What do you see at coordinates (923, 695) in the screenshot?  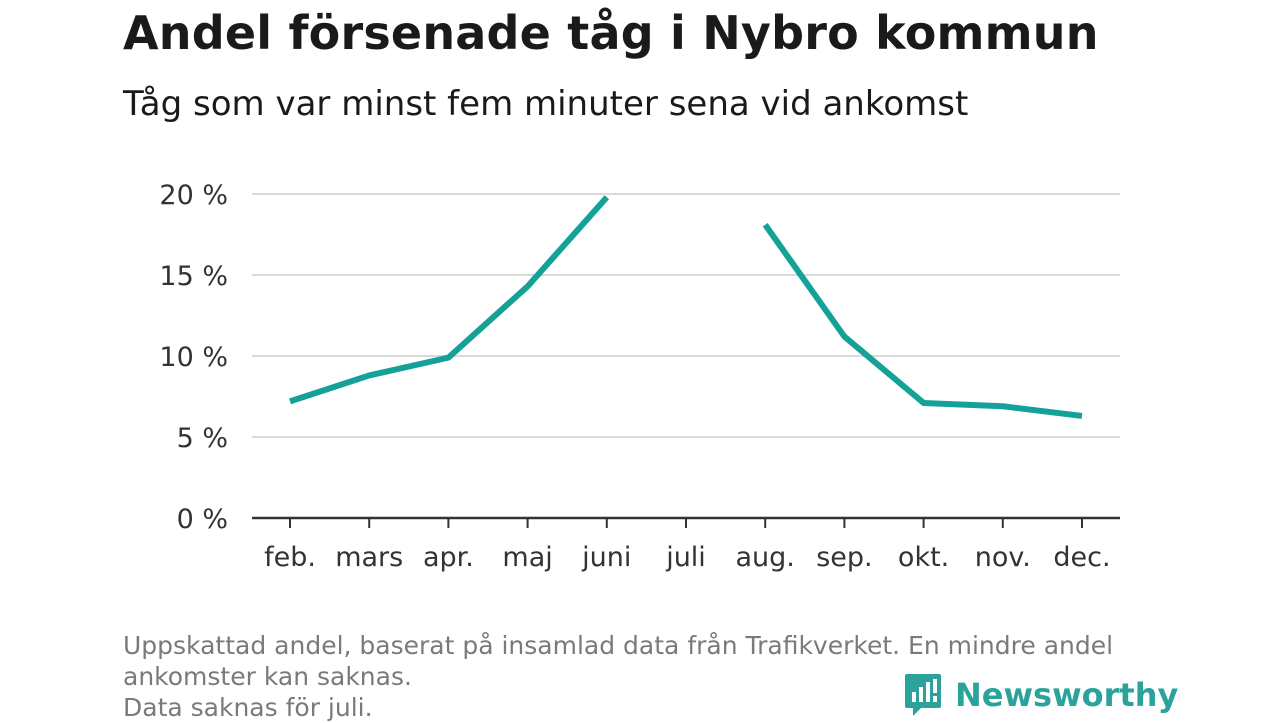 I see `newsworthy-logo-icon` at bounding box center [923, 695].